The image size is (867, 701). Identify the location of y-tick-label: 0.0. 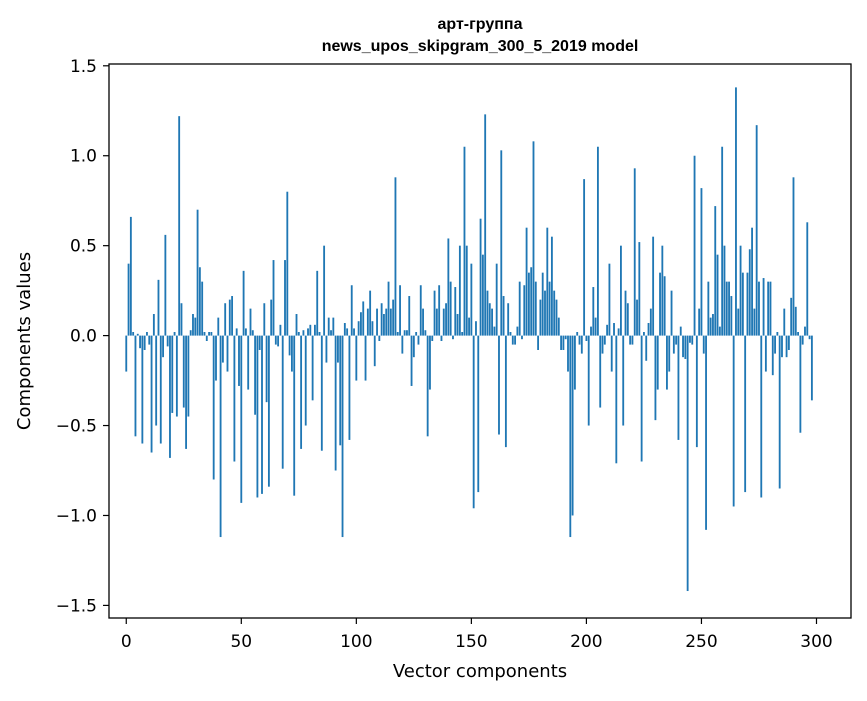
(83, 337).